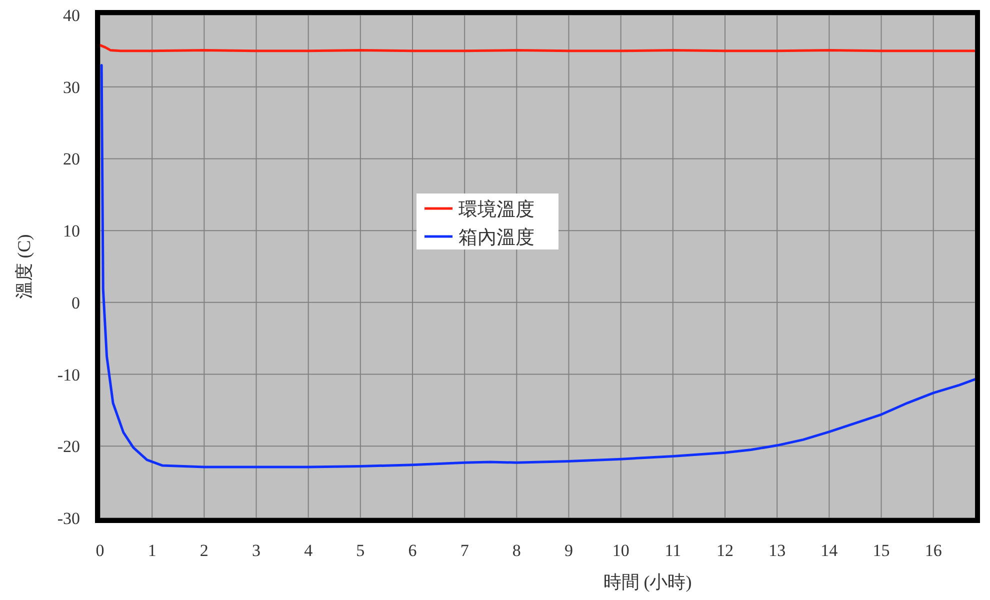 The width and height of the screenshot is (990, 600). I want to click on x-tick-label: 16, so click(933, 550).